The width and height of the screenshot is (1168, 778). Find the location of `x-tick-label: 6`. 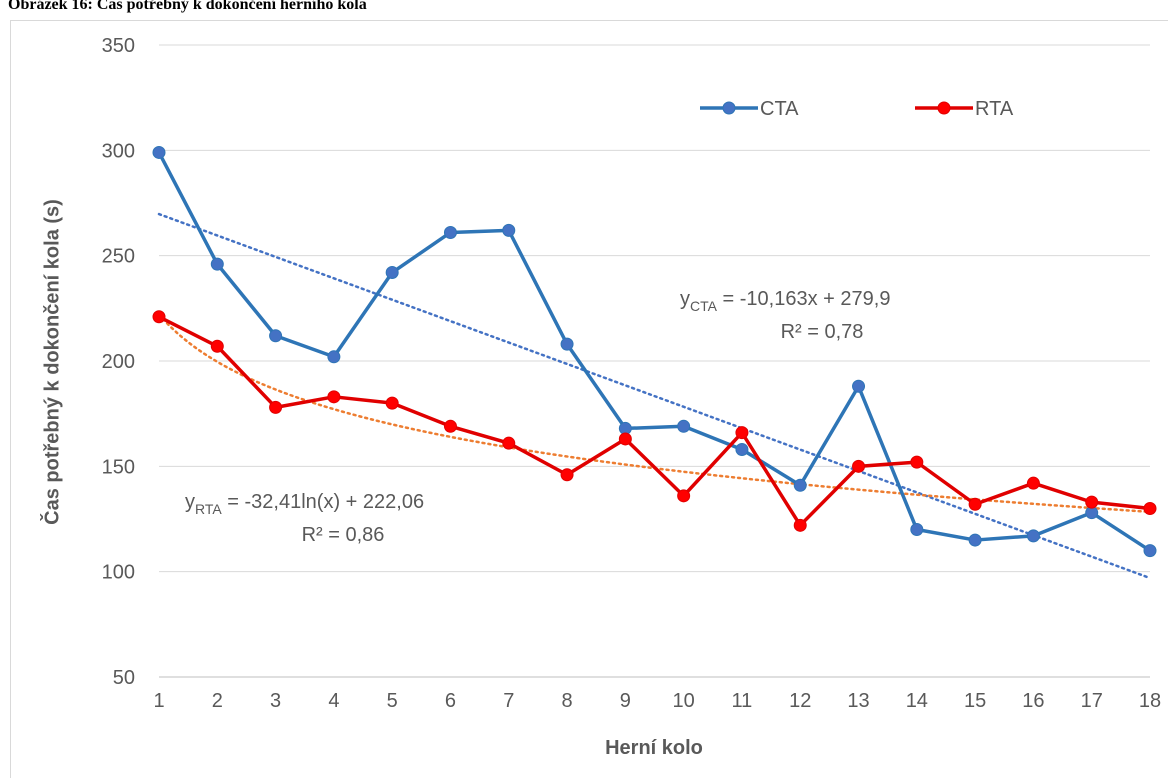

x-tick-label: 6 is located at coordinates (450, 701).